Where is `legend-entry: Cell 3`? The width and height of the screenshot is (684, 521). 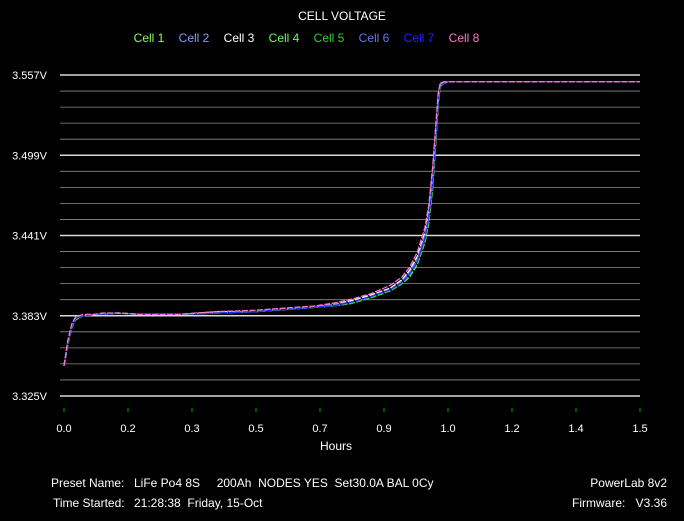 legend-entry: Cell 3 is located at coordinates (239, 38).